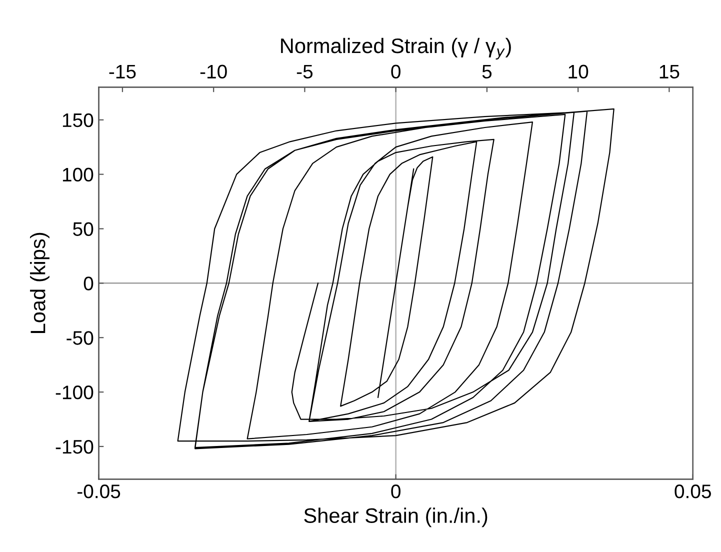 The image size is (721, 552). Describe the element at coordinates (396, 49) in the screenshot. I see `x2-axis-title: Normalized Strain (γ / γ$_{y}$)` at that location.